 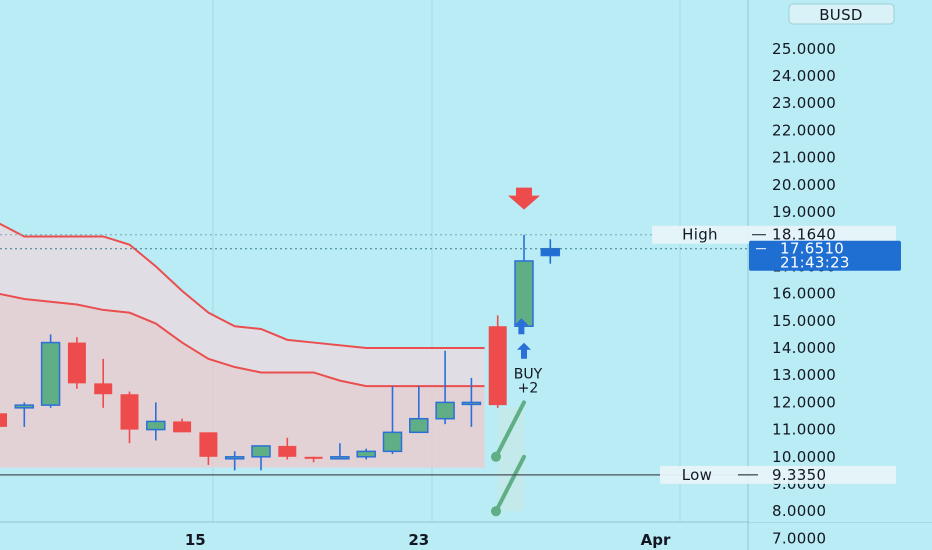 What do you see at coordinates (804, 49) in the screenshot?
I see `y-tick-label: 25.0000` at bounding box center [804, 49].